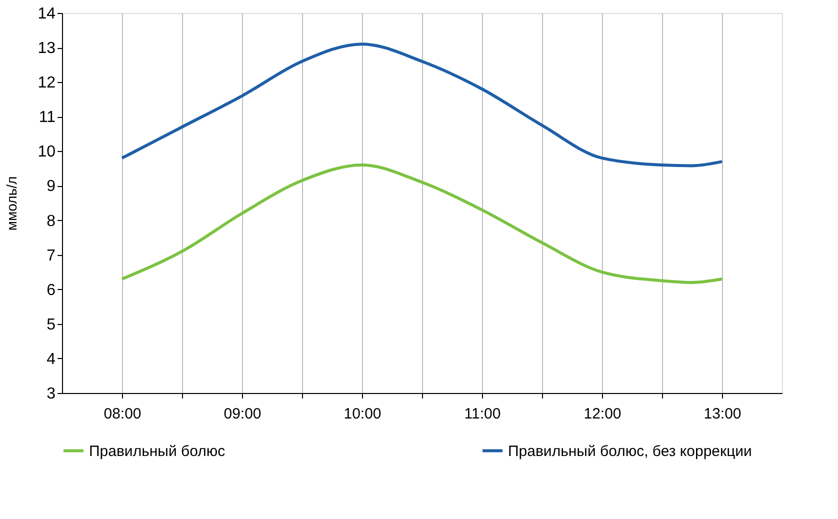 Image resolution: width=838 pixels, height=519 pixels. Describe the element at coordinates (123, 414) in the screenshot. I see `x-tick-label: 08:00` at that location.